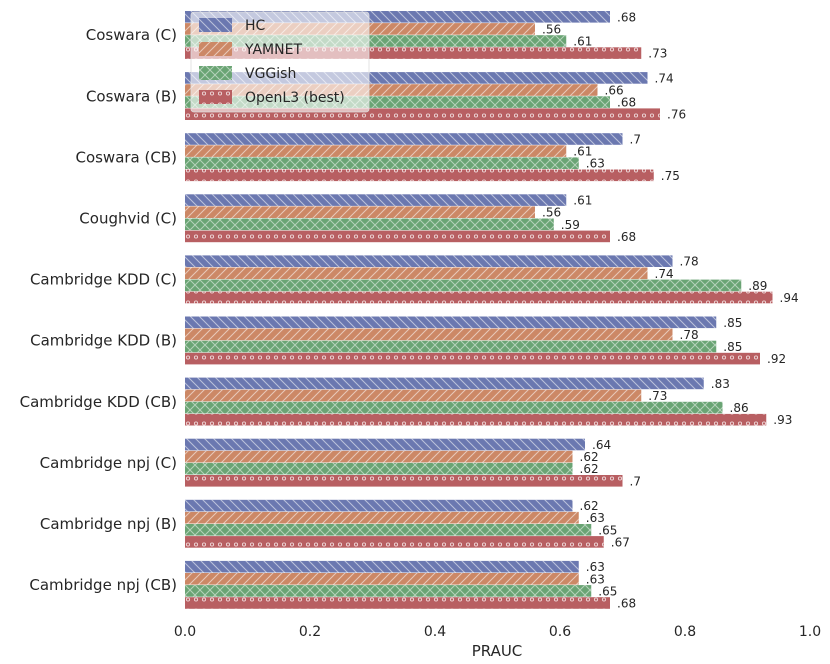 Image resolution: width=830 pixels, height=664 pixels. What do you see at coordinates (416, 78) in the screenshot?
I see `bar-hatch-hc-coswara-b` at bounding box center [416, 78].